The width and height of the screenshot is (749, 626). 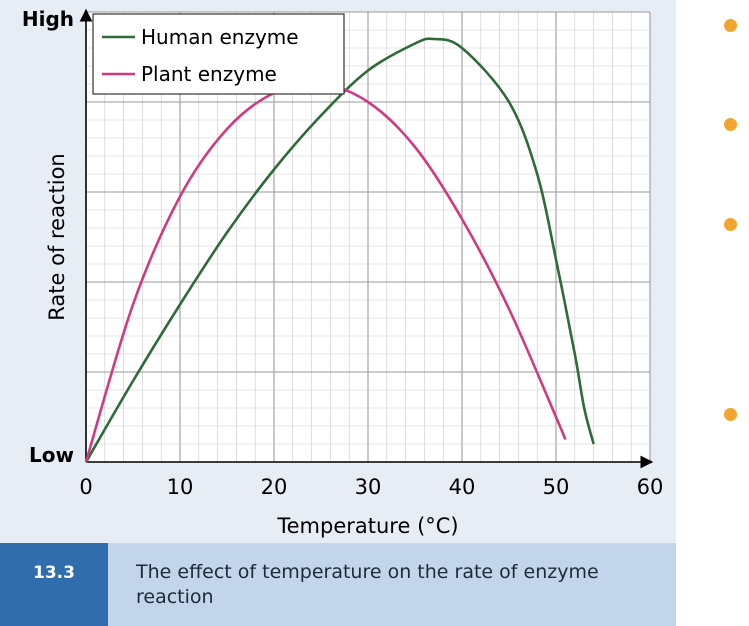 I want to click on x-axis-label: Temperature (°C), so click(x=367, y=526).